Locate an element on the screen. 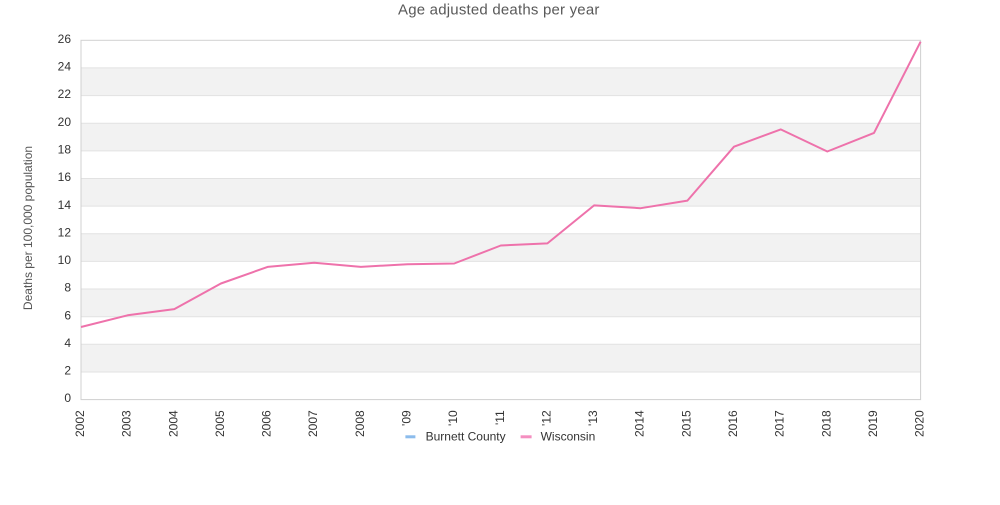  svg-text: Burnett County is located at coordinates (466, 437).